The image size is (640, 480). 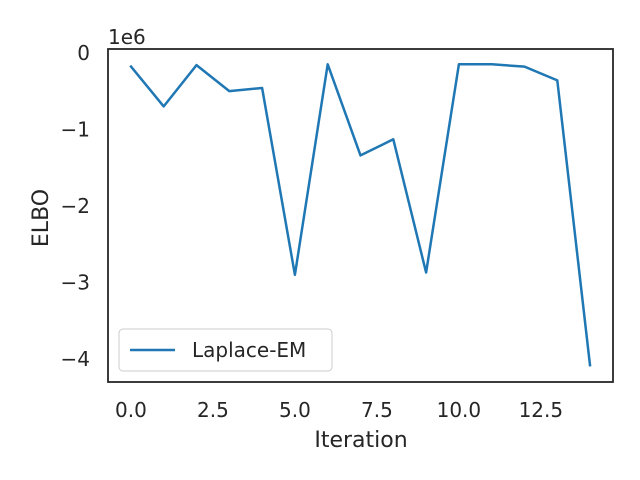 What do you see at coordinates (131, 410) in the screenshot?
I see `x-tick-label: 0.0` at bounding box center [131, 410].